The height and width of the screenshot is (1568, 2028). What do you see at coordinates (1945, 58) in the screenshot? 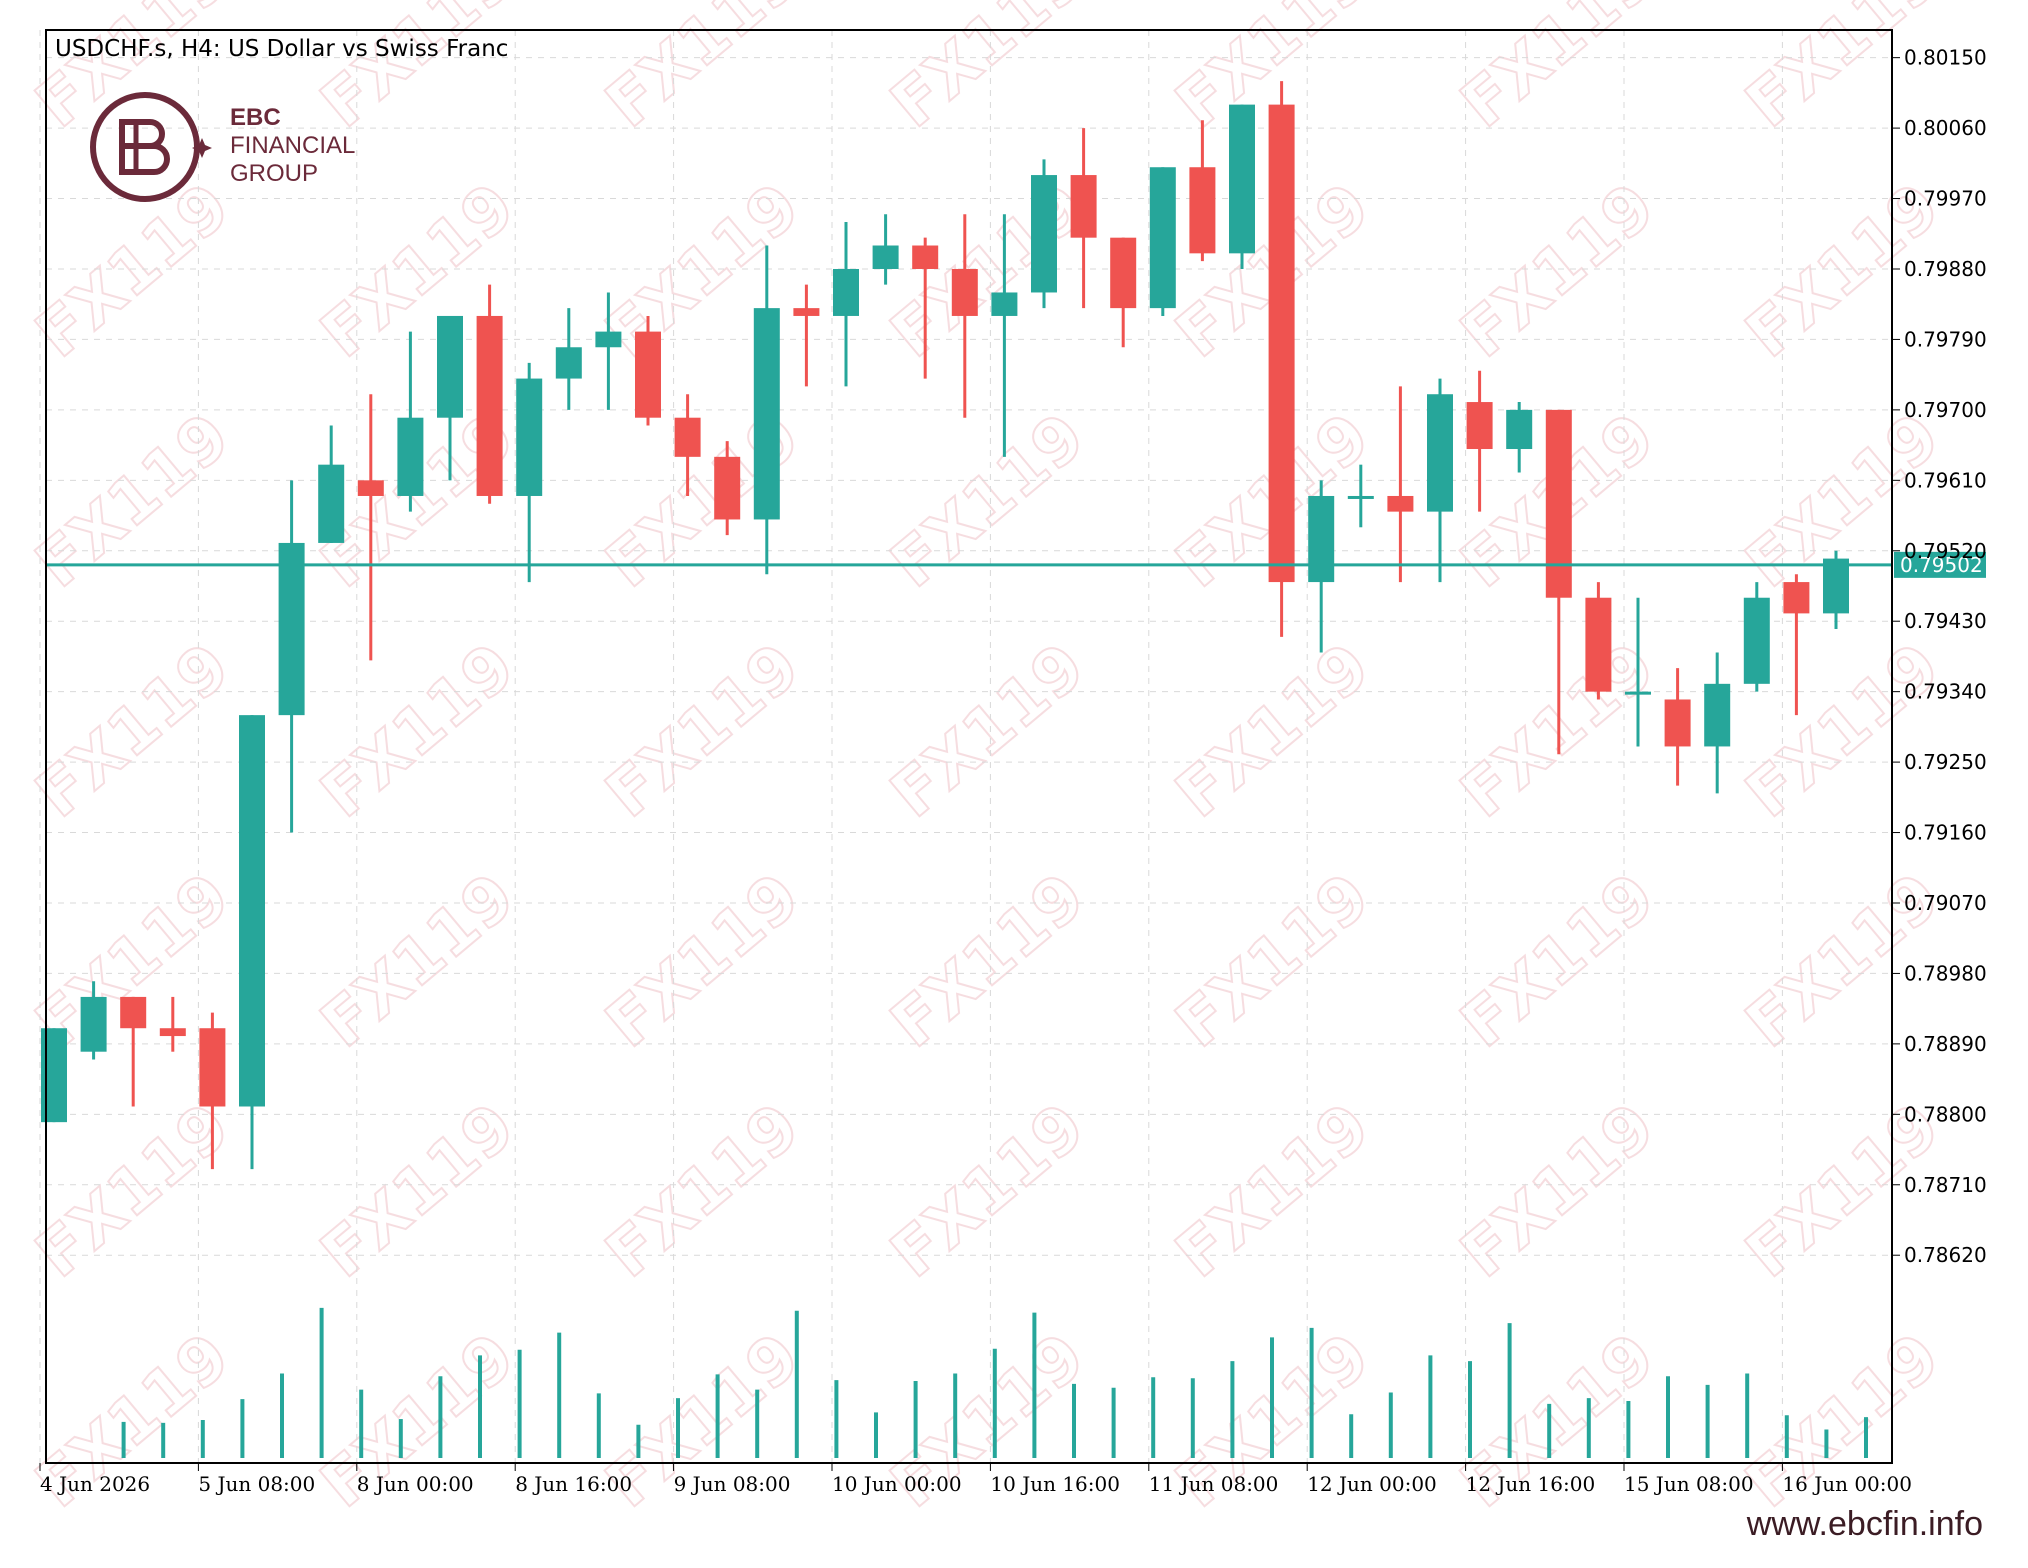
I see `y-tick-label: 0.80150` at bounding box center [1945, 58].